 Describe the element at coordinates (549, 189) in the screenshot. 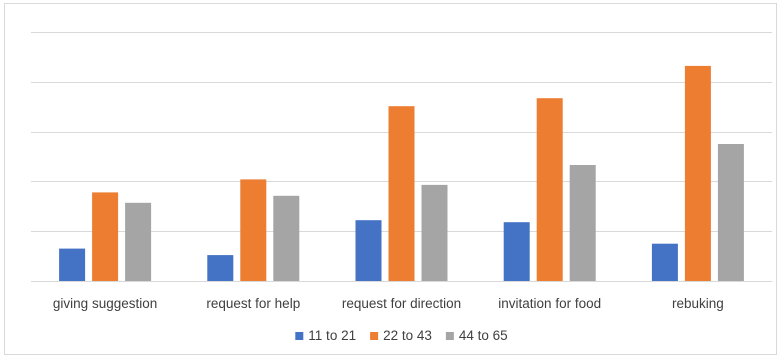

I see `bar-22-to-43-invitation-for-food` at that location.